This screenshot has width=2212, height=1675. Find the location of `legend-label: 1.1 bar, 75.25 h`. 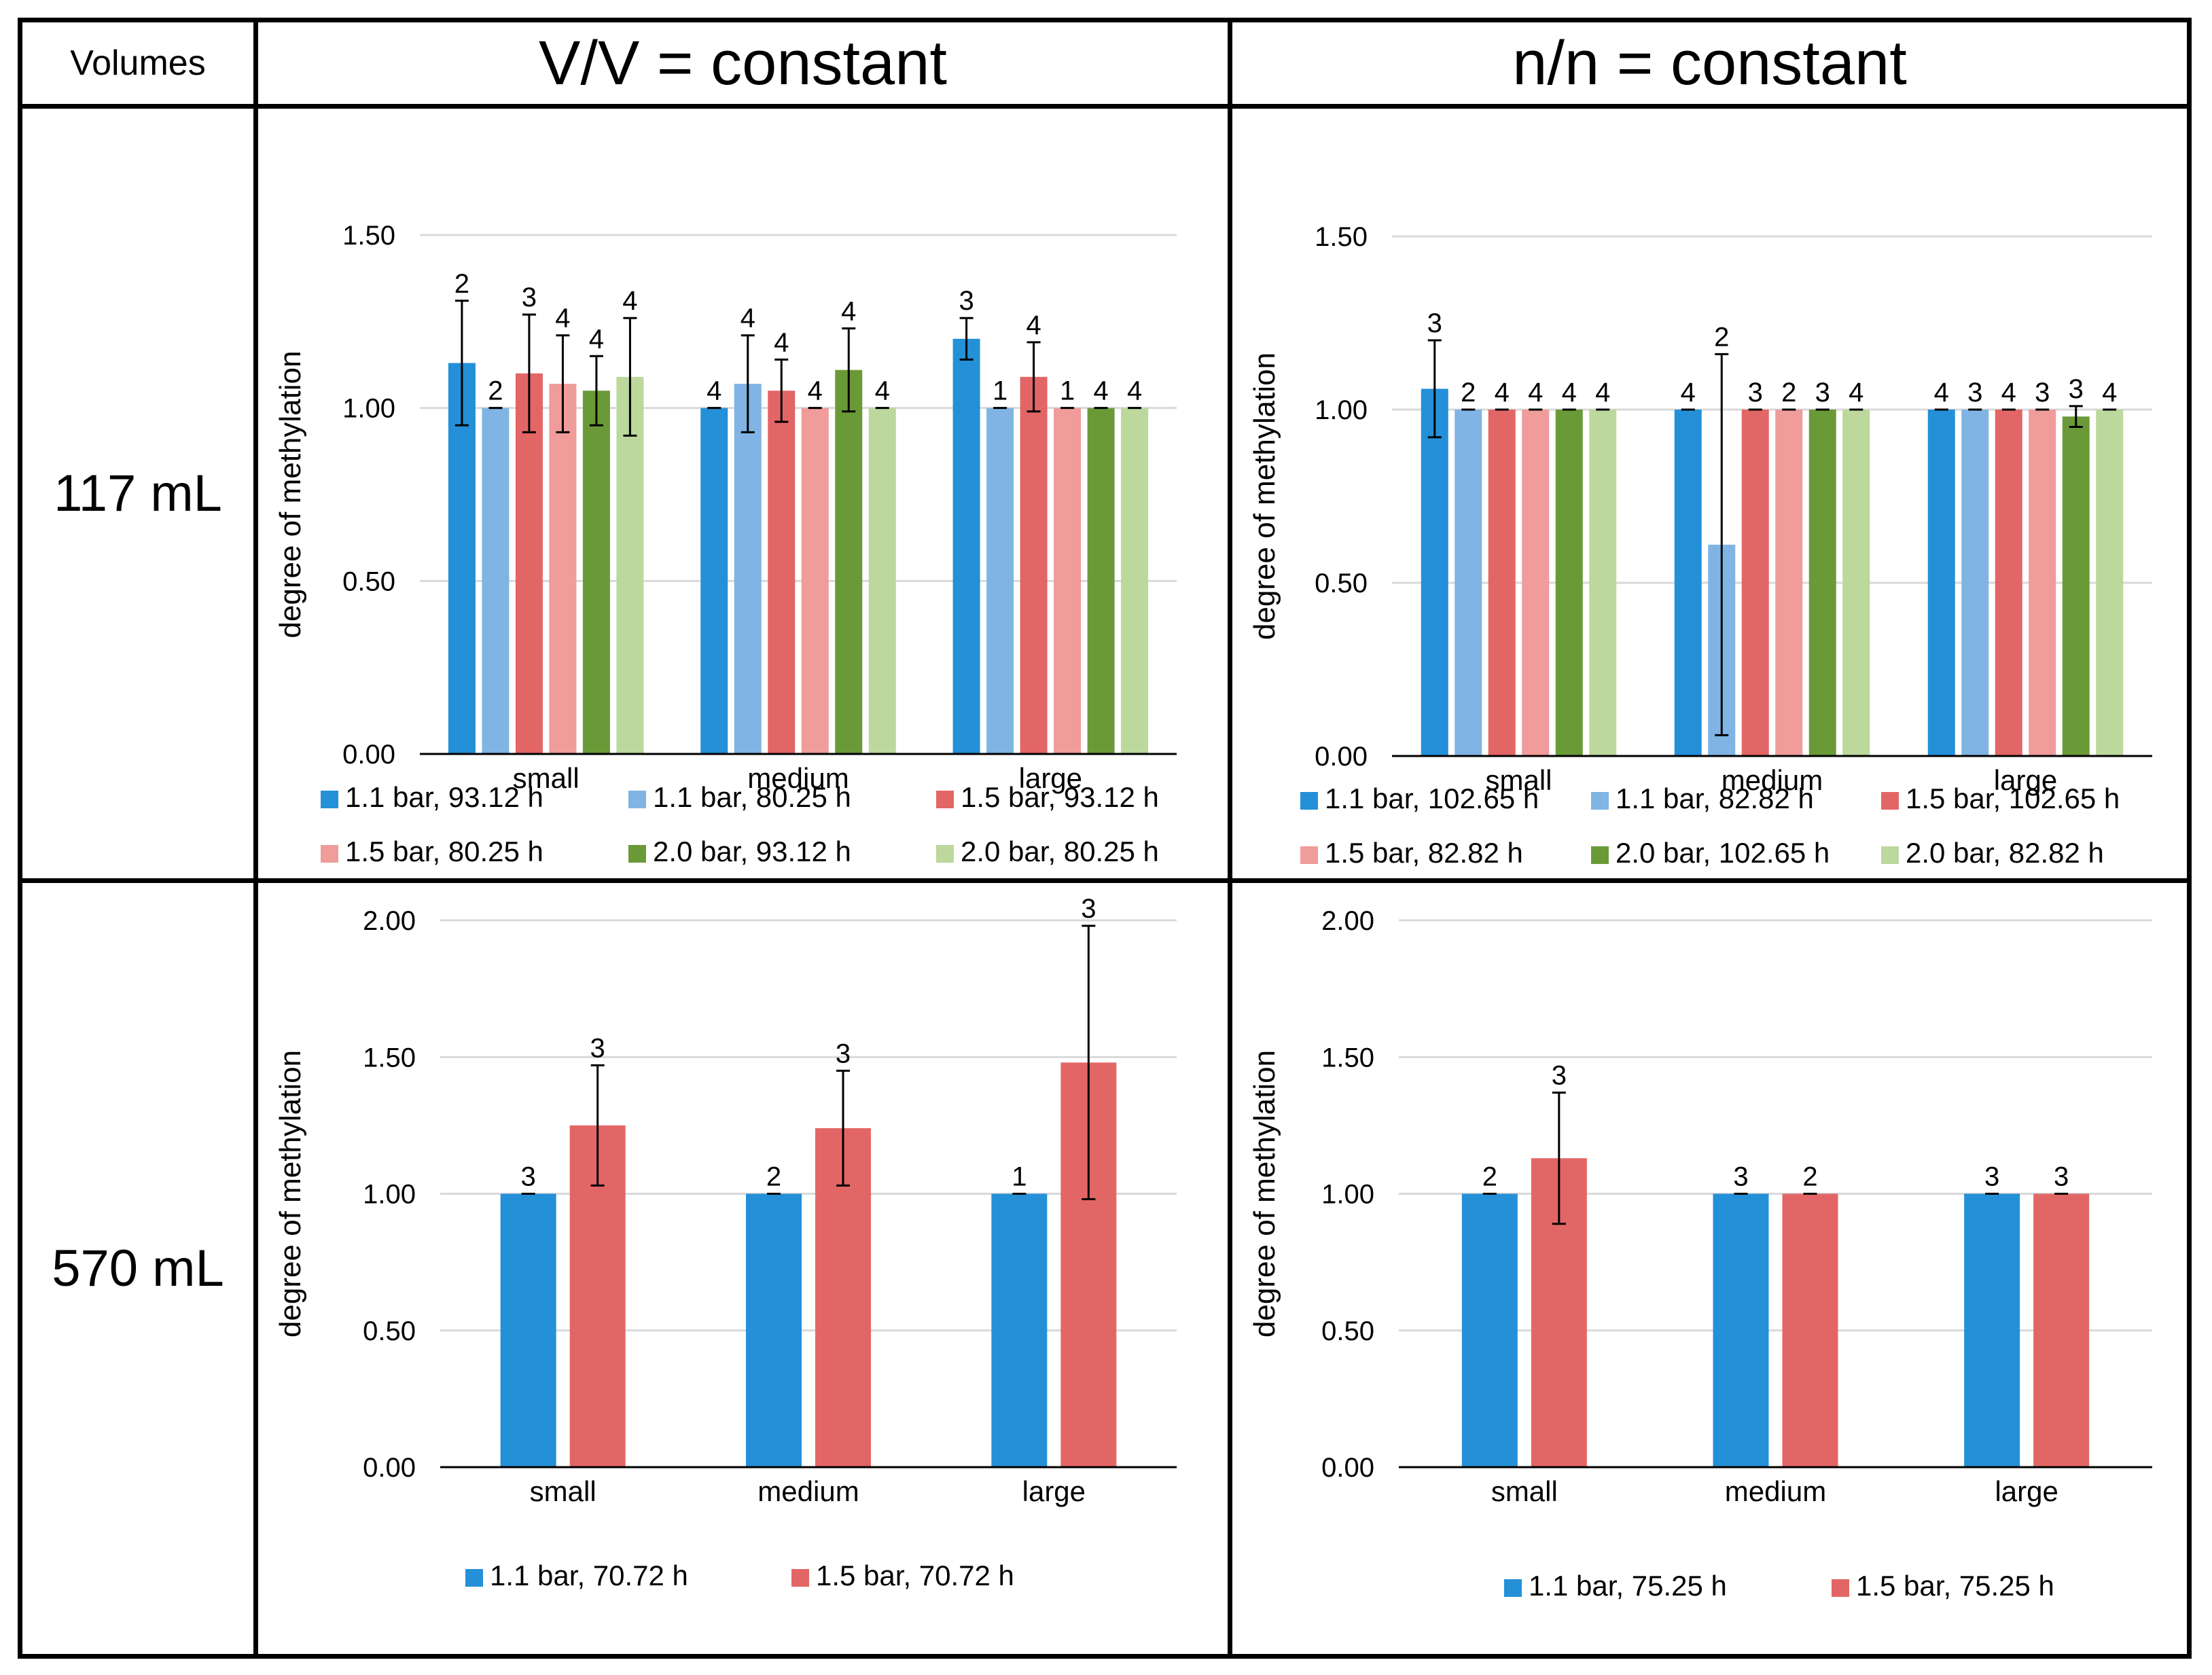

legend-label: 1.1 bar, 75.25 h is located at coordinates (1628, 1586).